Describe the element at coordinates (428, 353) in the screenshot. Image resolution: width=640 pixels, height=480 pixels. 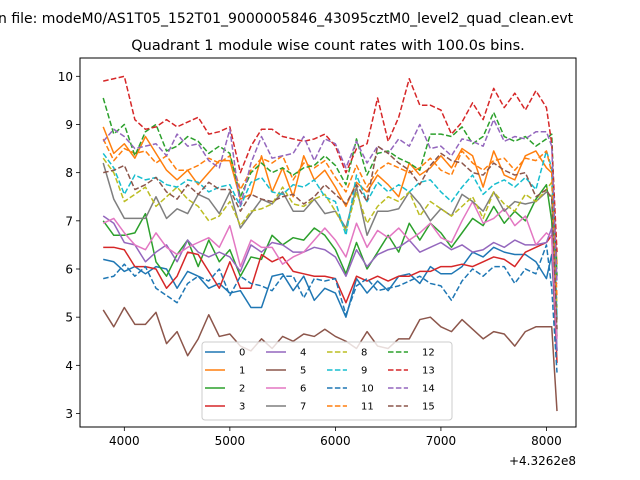
I see `legend-label-12: 12` at that location.